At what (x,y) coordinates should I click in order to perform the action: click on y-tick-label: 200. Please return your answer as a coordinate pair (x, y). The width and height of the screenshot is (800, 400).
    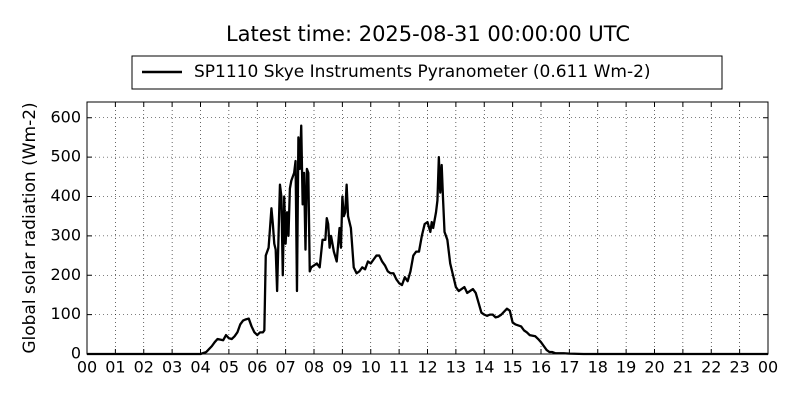
    Looking at the image, I should click on (65, 274).